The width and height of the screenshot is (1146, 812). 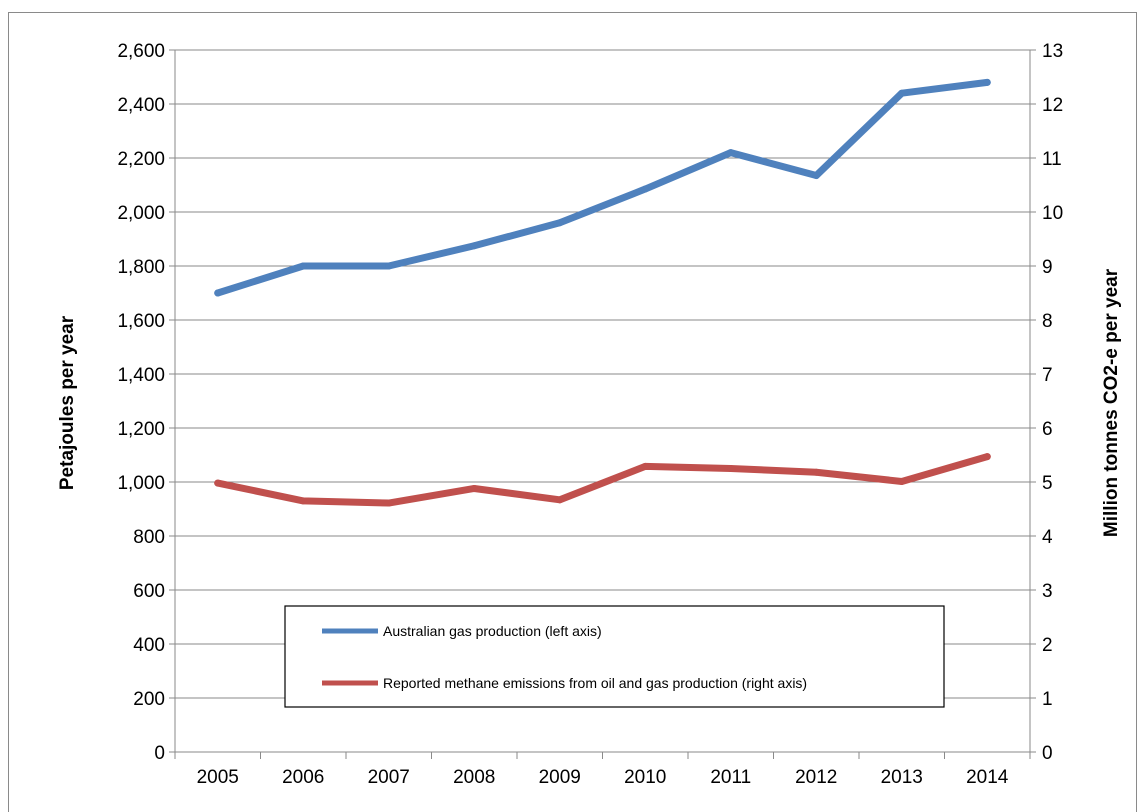 What do you see at coordinates (149, 699) in the screenshot?
I see `left-tick-label: 200` at bounding box center [149, 699].